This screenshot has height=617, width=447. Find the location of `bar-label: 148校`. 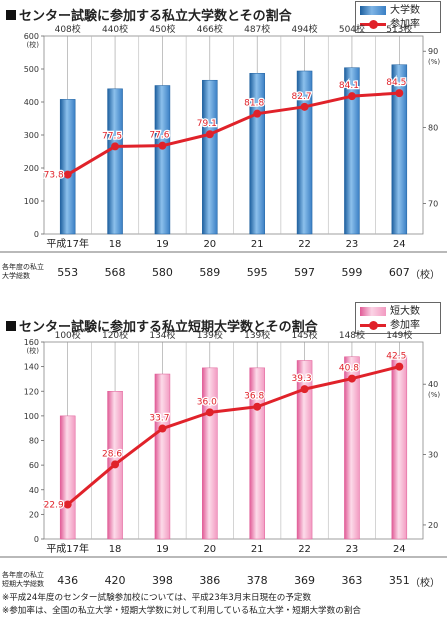

bar-label: 148校 is located at coordinates (352, 335).